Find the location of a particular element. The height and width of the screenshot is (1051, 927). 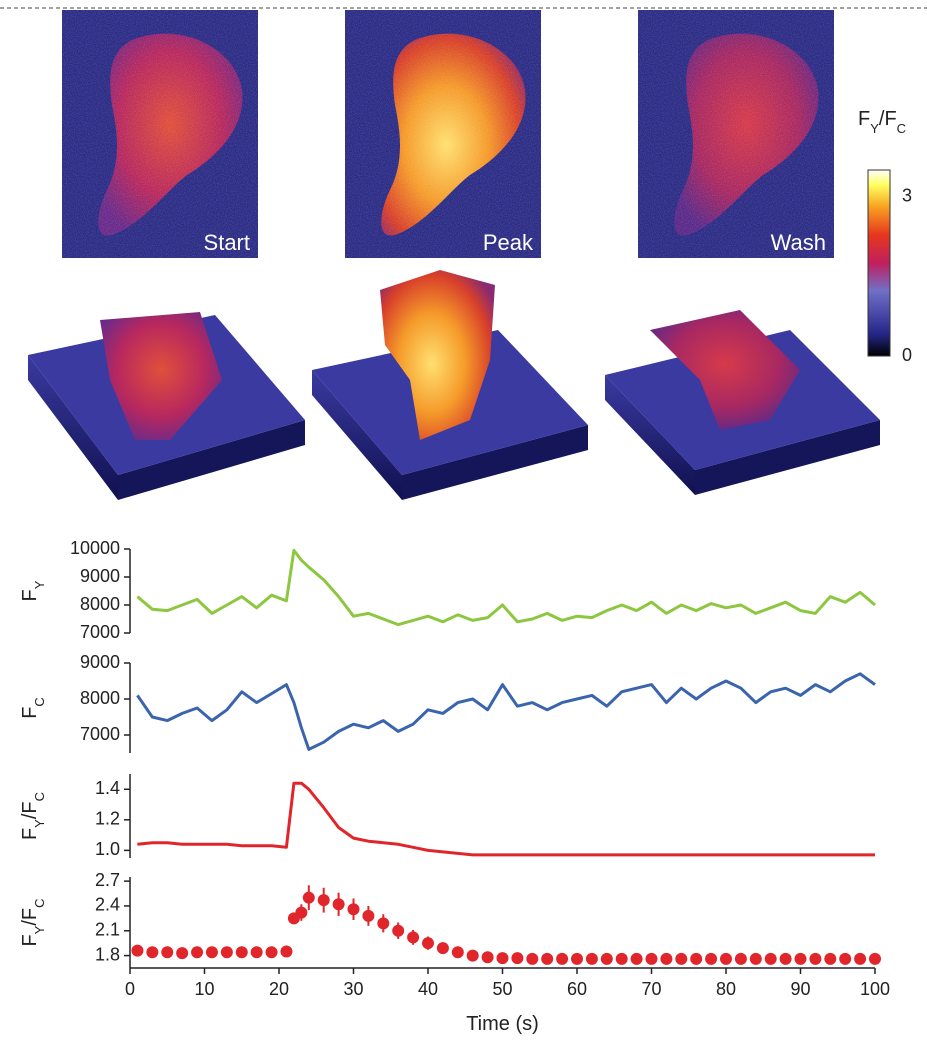

x-tick-label: 50 is located at coordinates (502, 989).